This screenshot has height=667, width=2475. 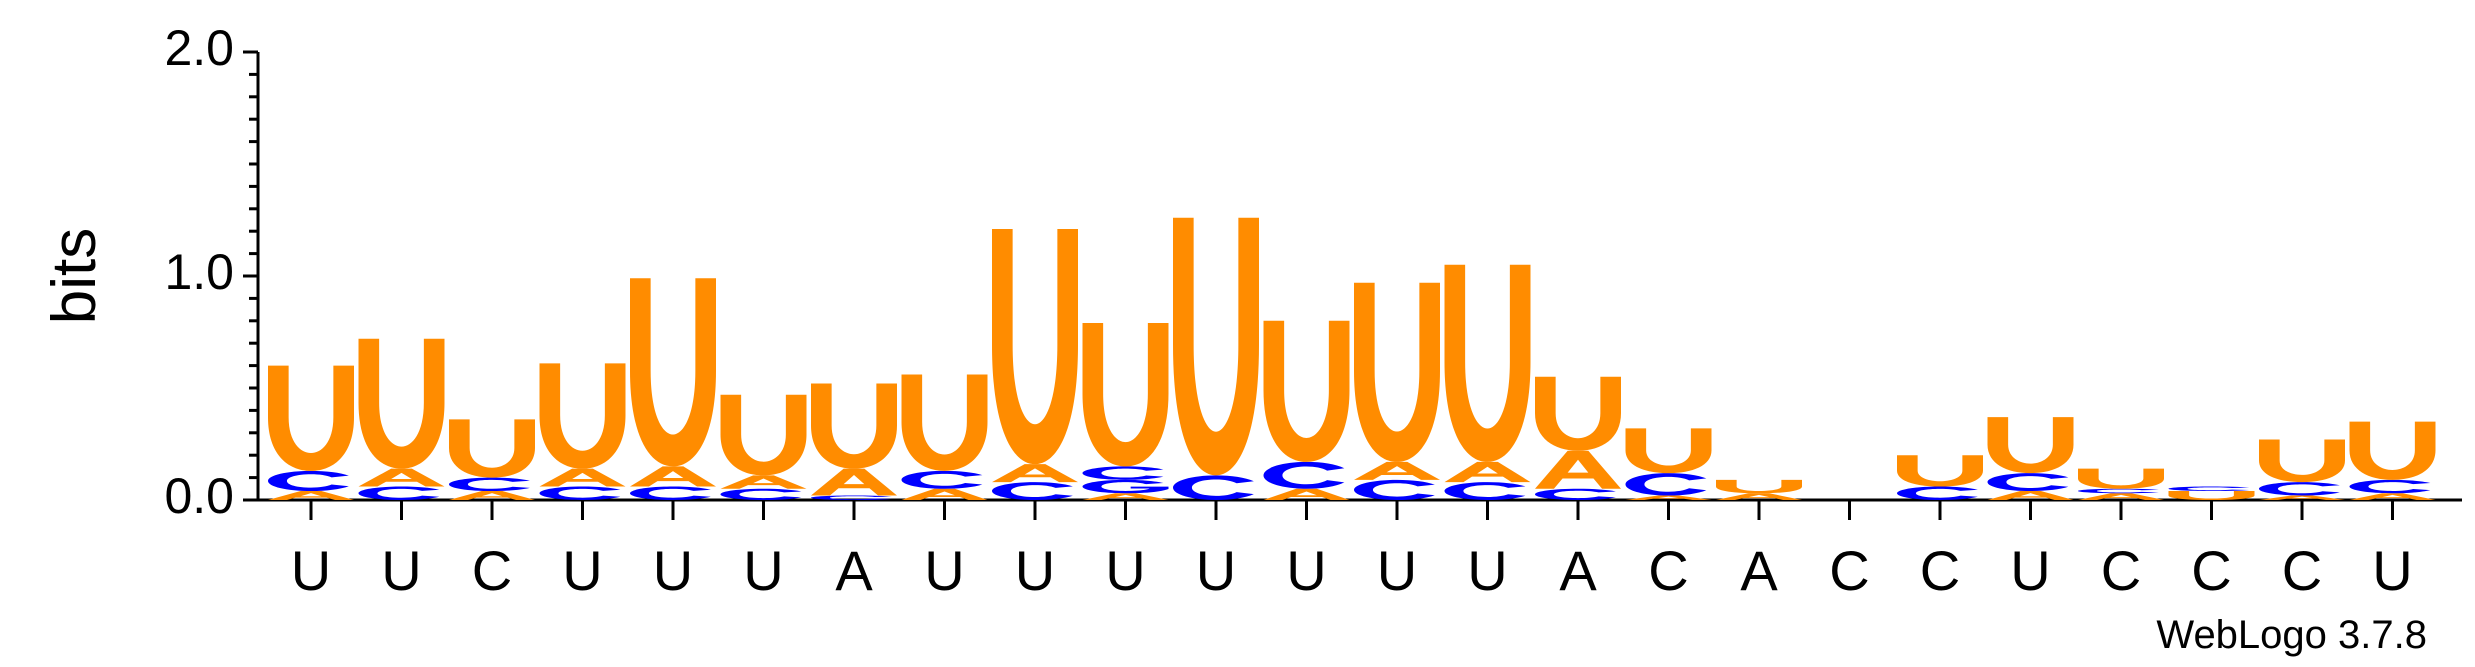 What do you see at coordinates (250, 276) in the screenshot?
I see `y-axis-ticks` at bounding box center [250, 276].